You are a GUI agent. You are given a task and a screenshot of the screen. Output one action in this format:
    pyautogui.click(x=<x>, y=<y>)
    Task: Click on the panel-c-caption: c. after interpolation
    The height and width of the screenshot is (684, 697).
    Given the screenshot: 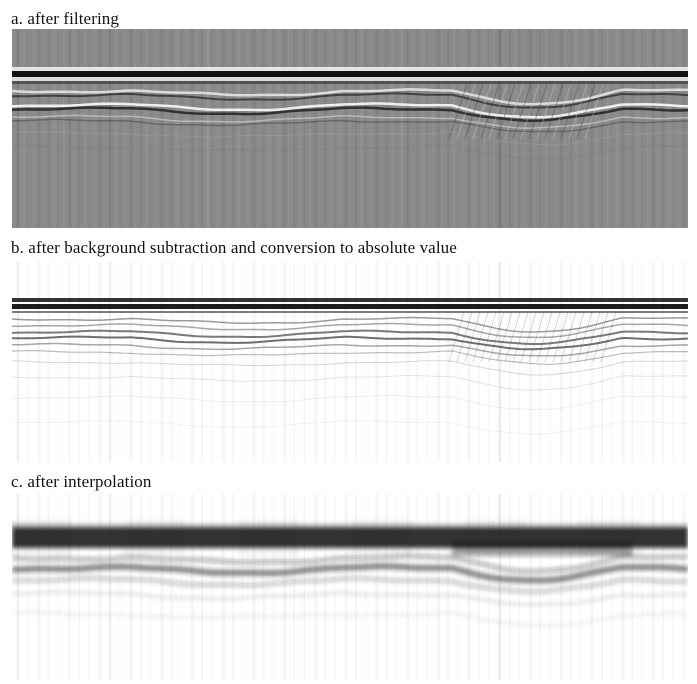 What is the action you would take?
    pyautogui.click(x=81, y=481)
    